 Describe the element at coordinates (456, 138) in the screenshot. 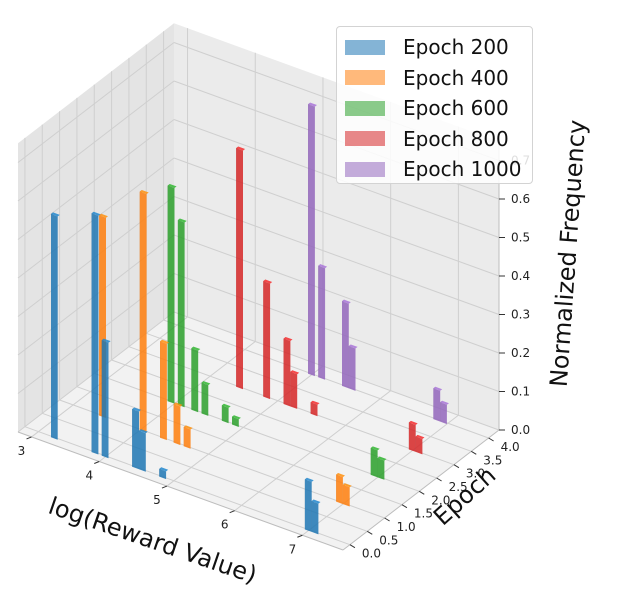

I see `legend-label: Epoch 800` at that location.